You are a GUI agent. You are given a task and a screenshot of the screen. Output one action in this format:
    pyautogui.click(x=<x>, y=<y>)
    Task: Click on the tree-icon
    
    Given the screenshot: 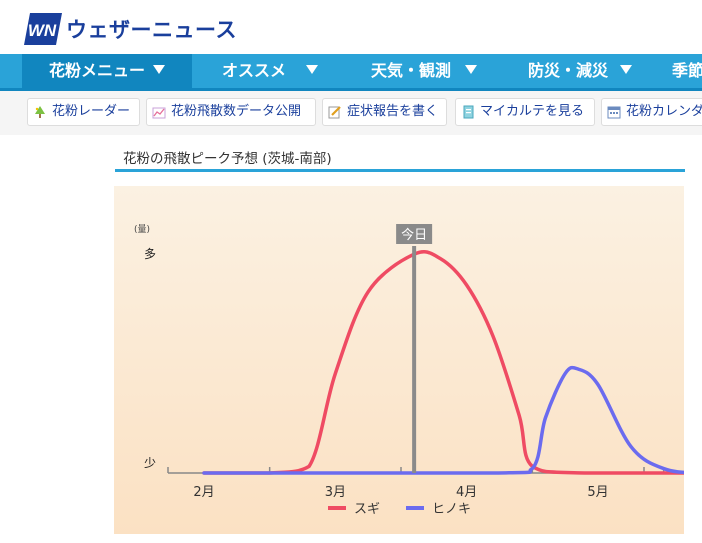 What is the action you would take?
    pyautogui.click(x=40, y=112)
    